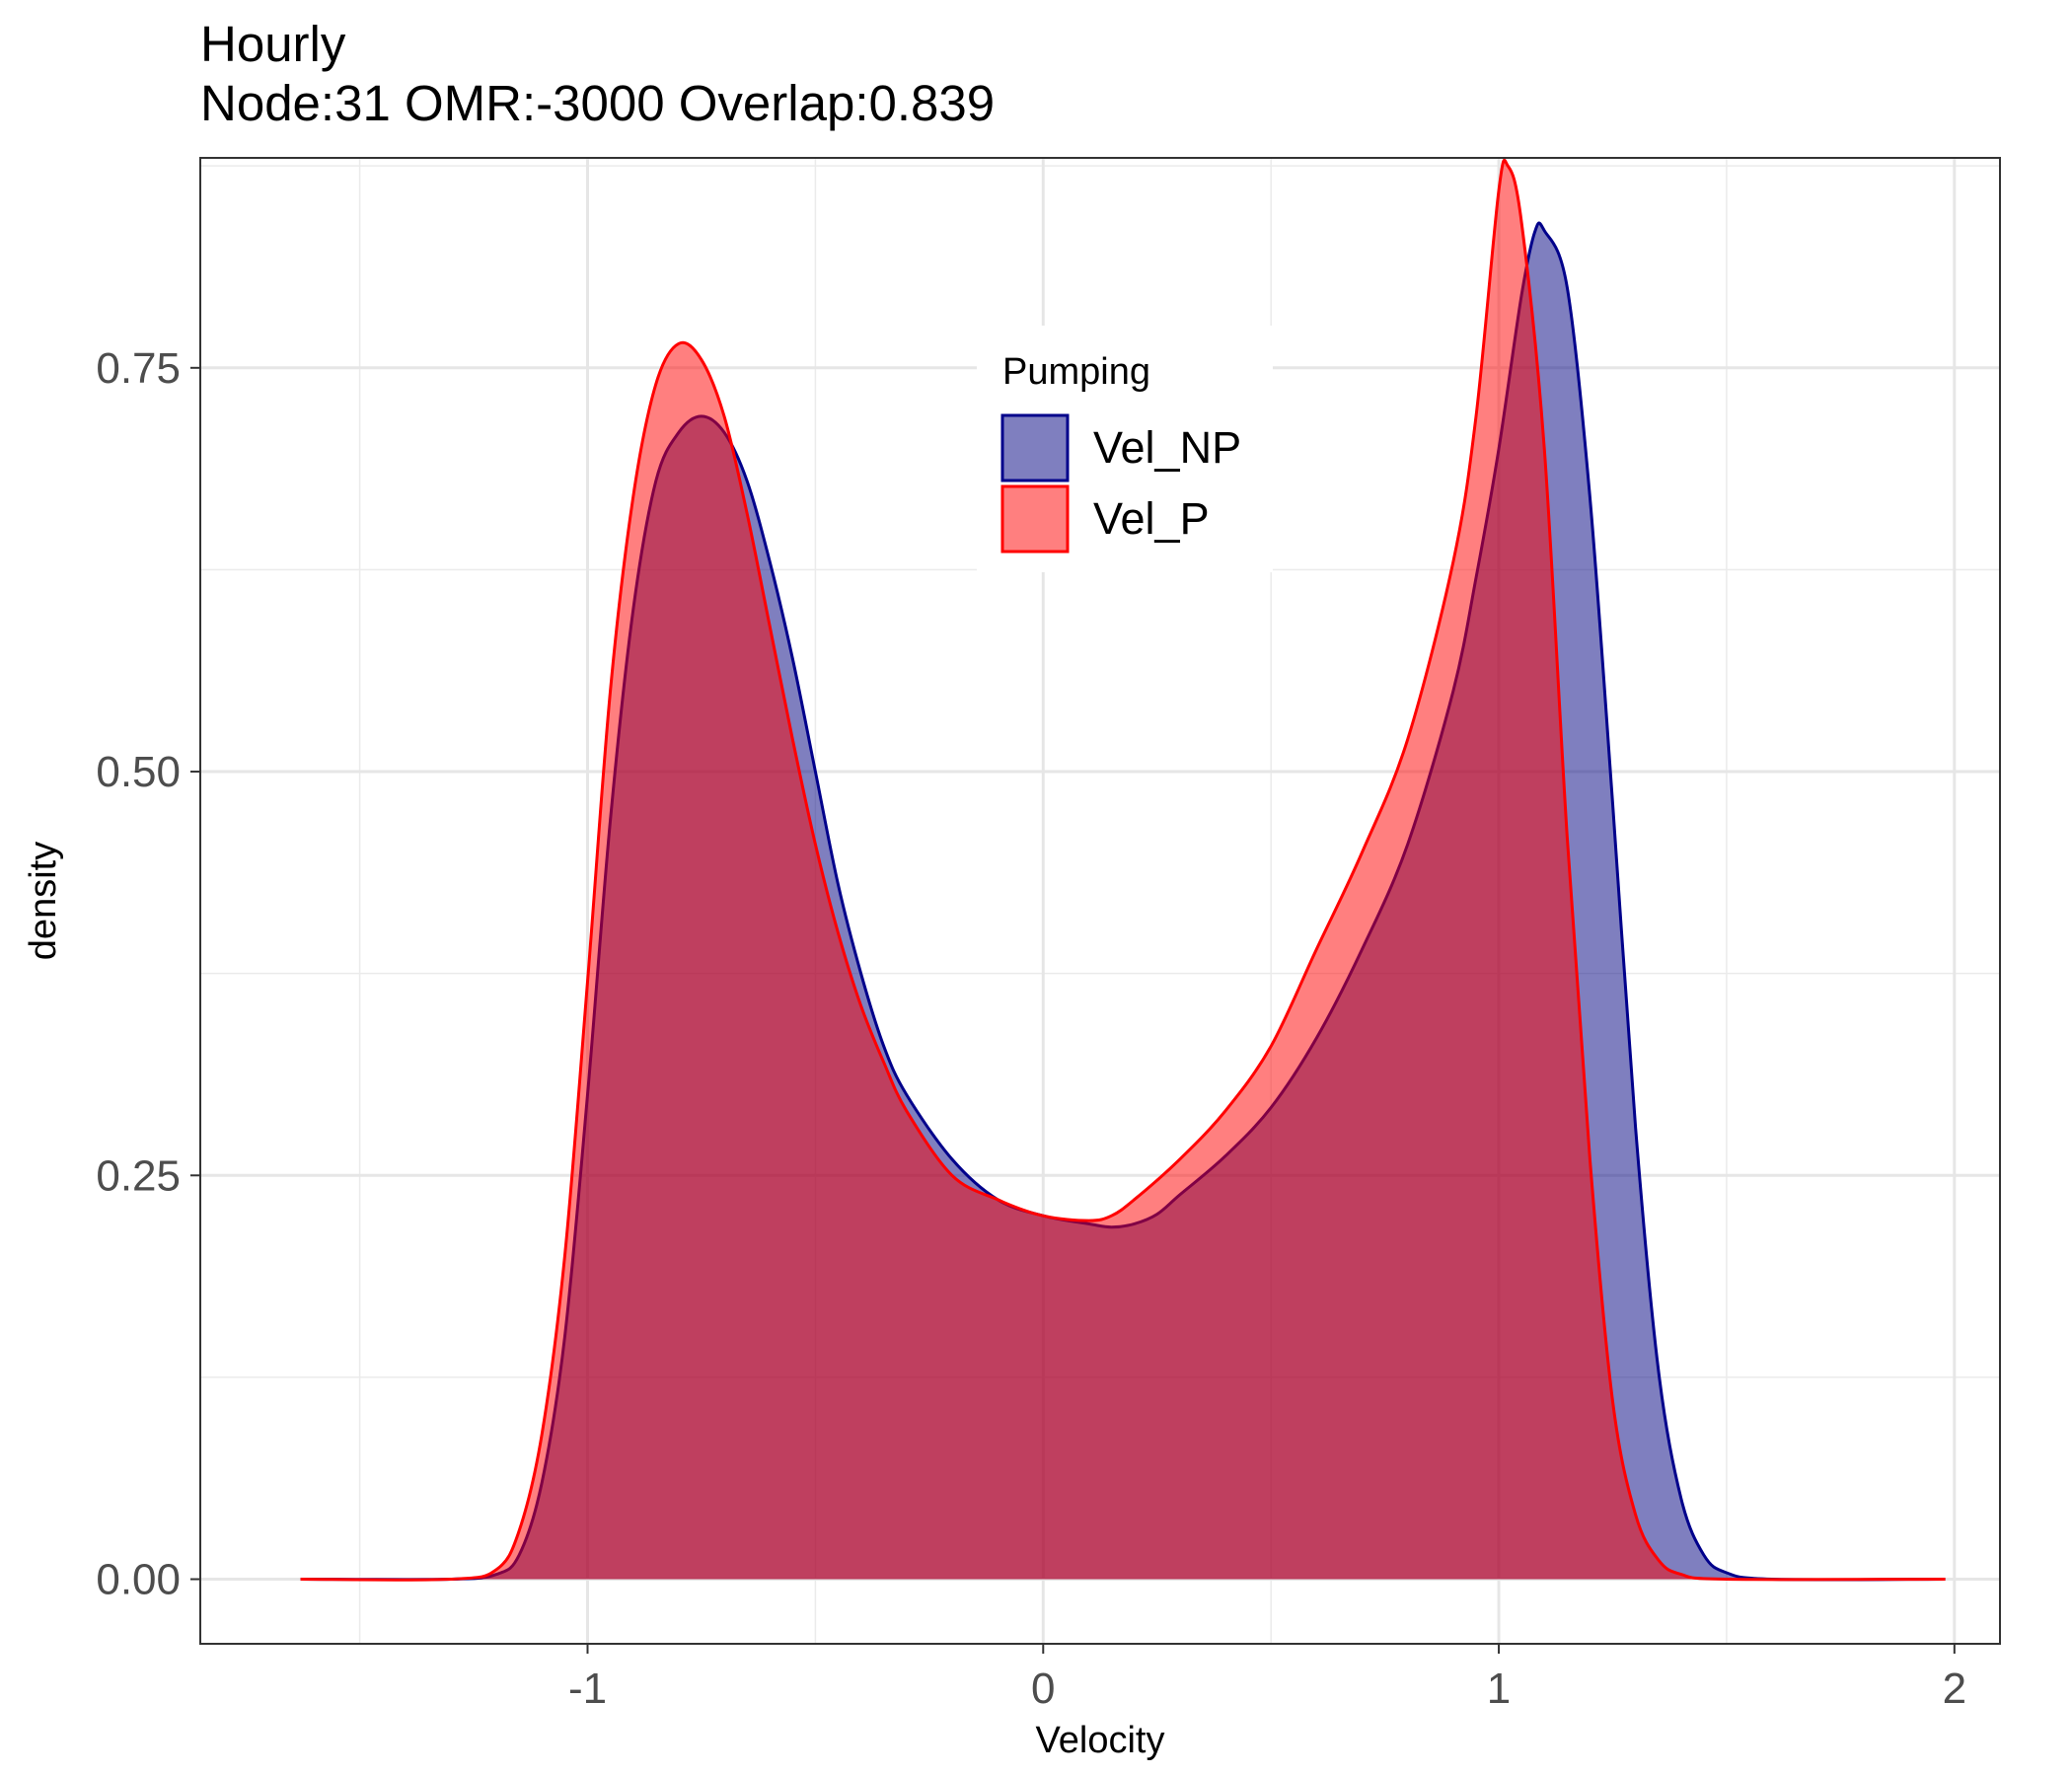 The height and width of the screenshot is (1776, 2072). I want to click on x-tick-label: 1, so click(1499, 1689).